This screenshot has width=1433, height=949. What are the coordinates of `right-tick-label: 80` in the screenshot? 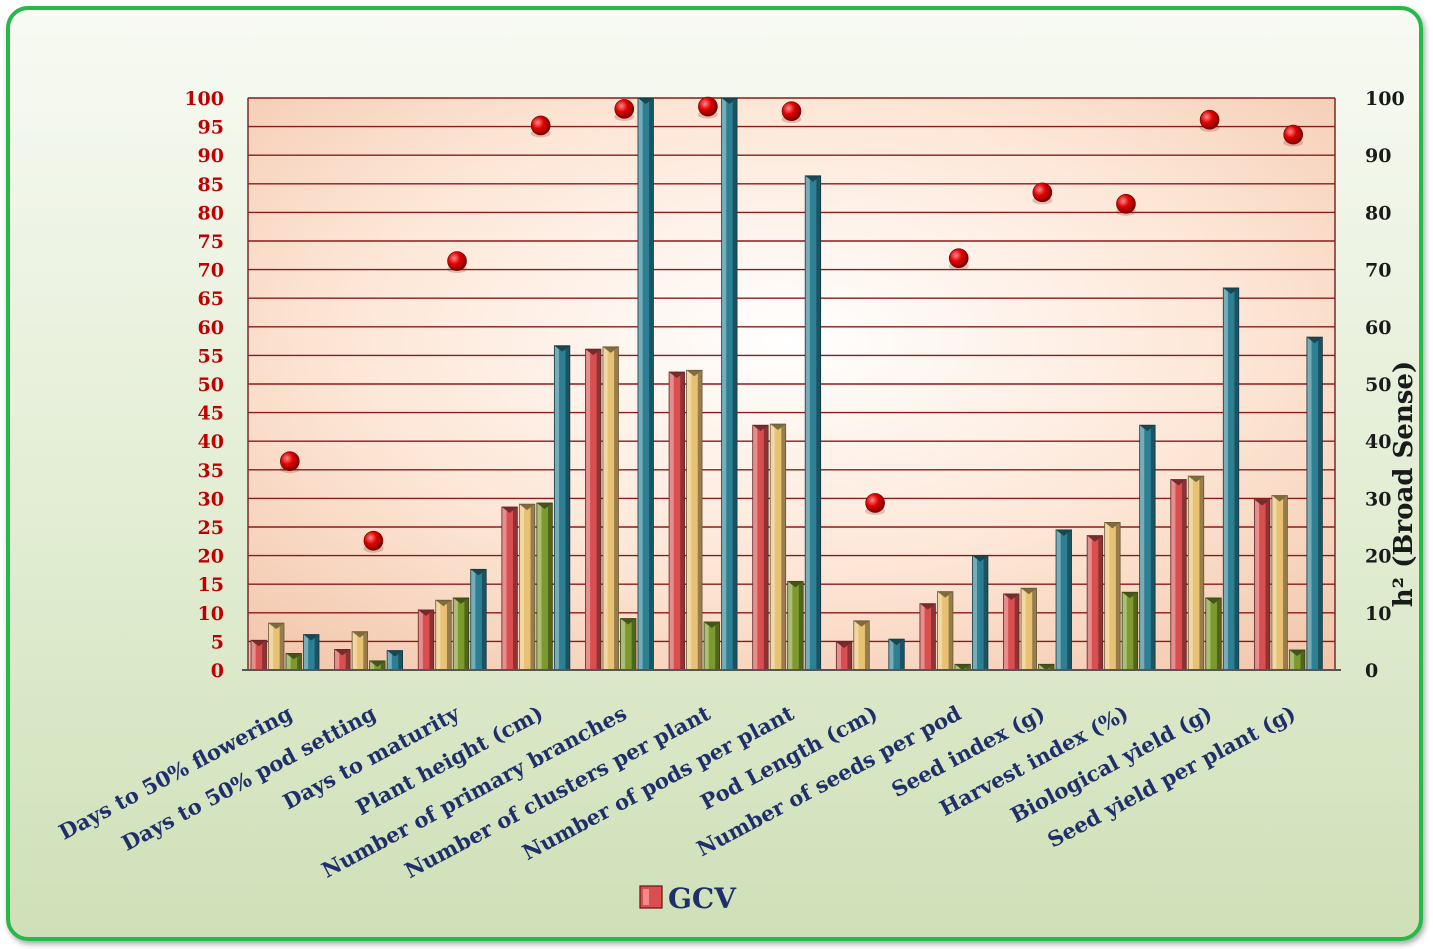 It's located at (1378, 213).